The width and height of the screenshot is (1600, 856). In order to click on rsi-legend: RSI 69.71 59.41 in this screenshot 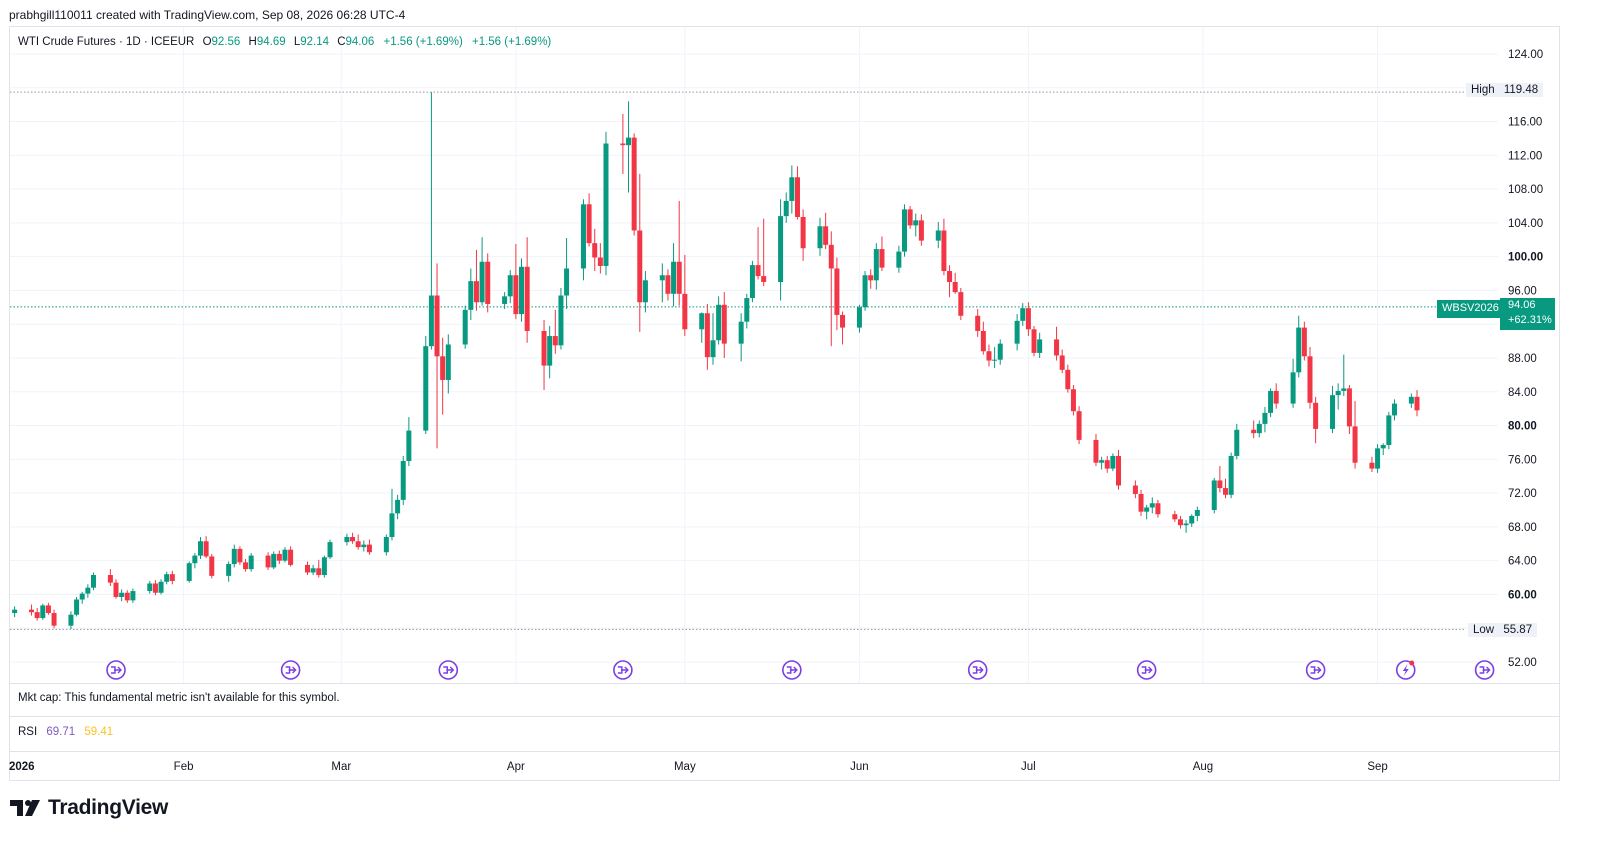, I will do `click(65, 732)`.